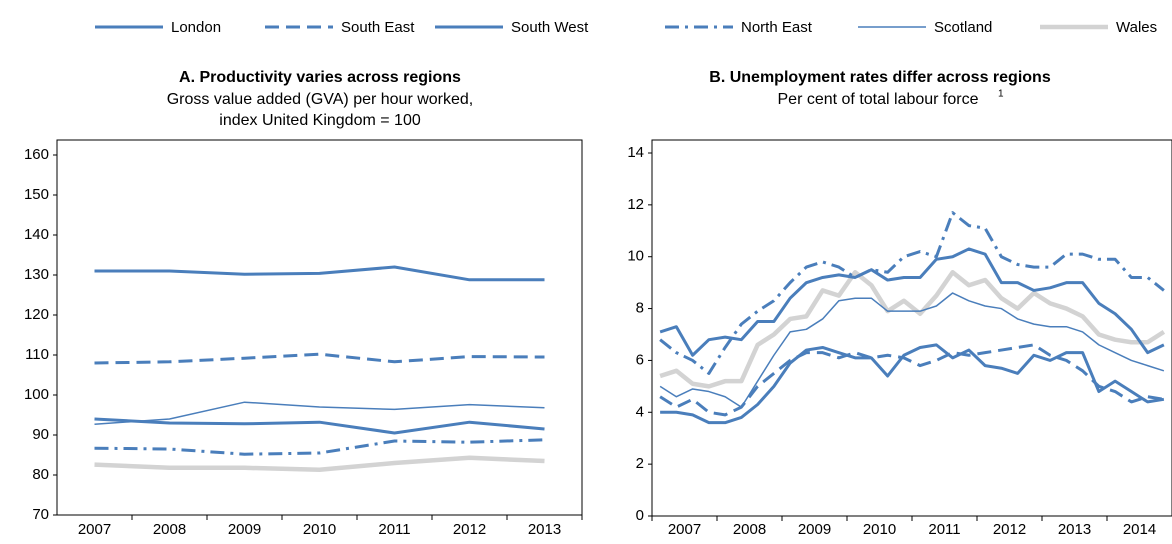 Image resolution: width=1172 pixels, height=544 pixels. Describe the element at coordinates (640, 411) in the screenshot. I see `y-tick-label: 4` at that location.